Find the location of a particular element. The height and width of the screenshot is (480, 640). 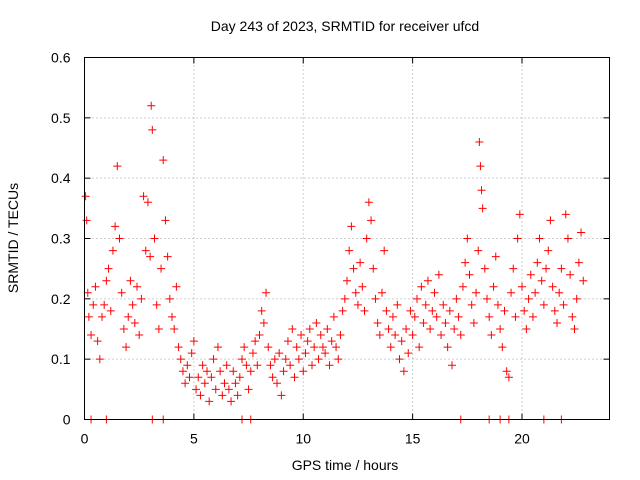

y-axis-label: SRMTID / TECUs is located at coordinates (13, 238).